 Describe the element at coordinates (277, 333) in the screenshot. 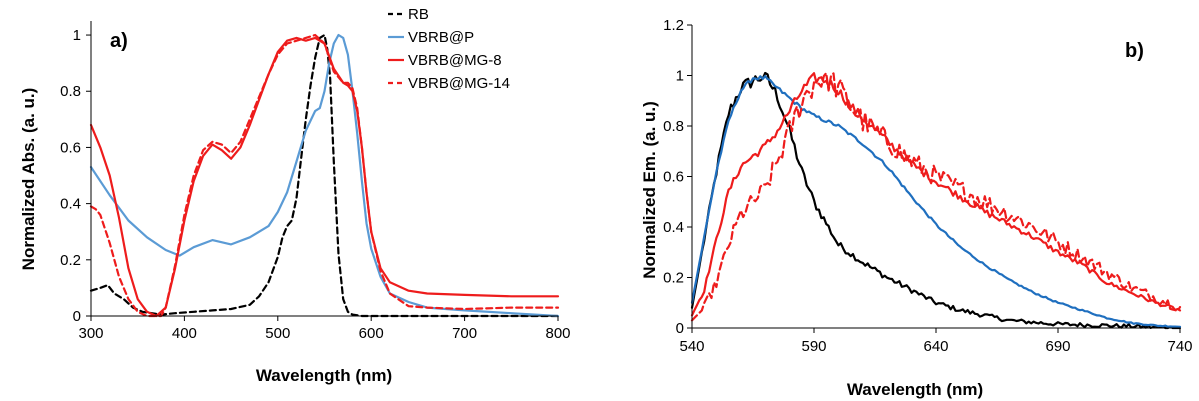

I see `x-tick-label: 500` at that location.